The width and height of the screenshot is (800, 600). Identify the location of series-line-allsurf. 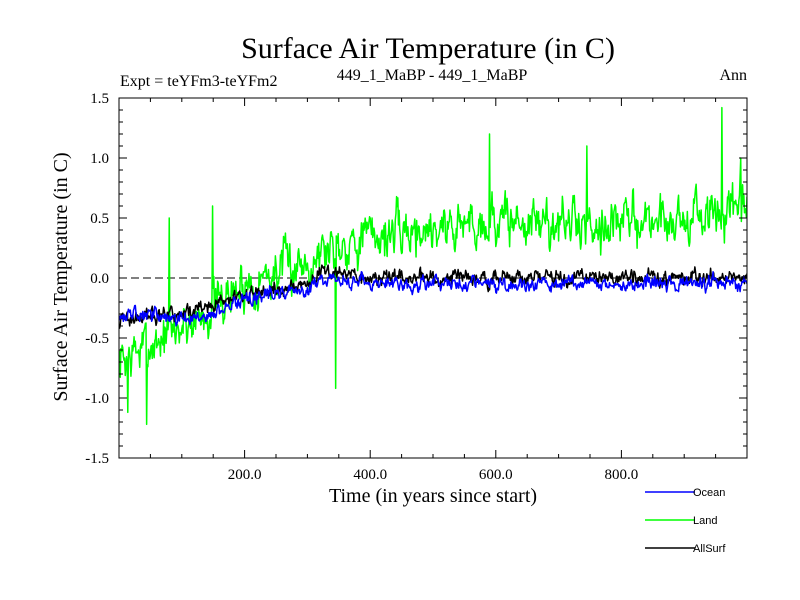
(433, 296).